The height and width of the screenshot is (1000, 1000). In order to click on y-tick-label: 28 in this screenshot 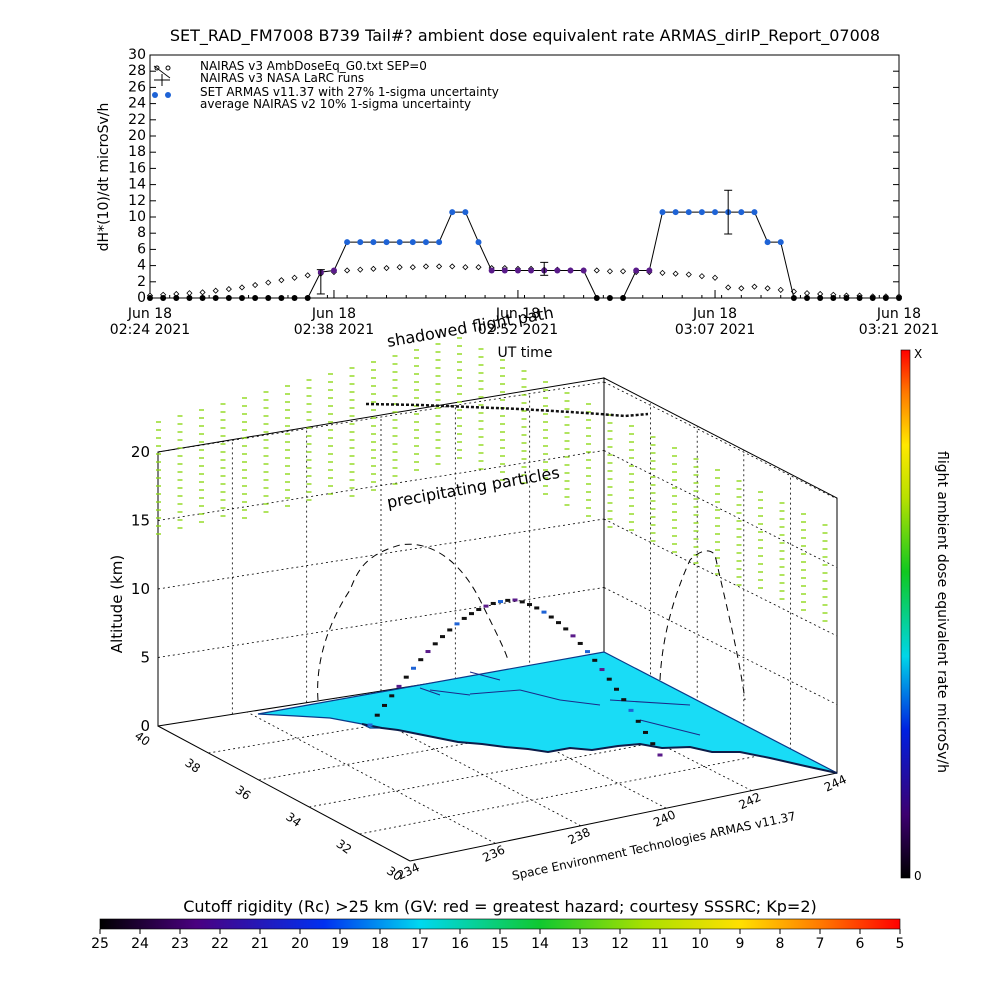, I will do `click(137, 71)`.